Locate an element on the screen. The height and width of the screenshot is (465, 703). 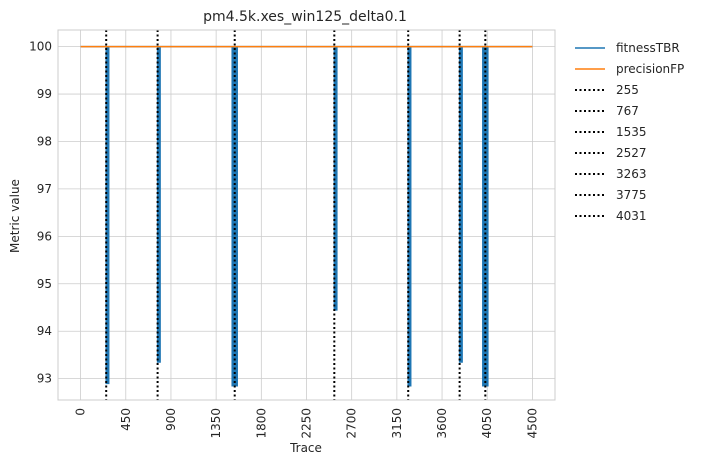
x-tick-label: 1800 is located at coordinates (261, 423).